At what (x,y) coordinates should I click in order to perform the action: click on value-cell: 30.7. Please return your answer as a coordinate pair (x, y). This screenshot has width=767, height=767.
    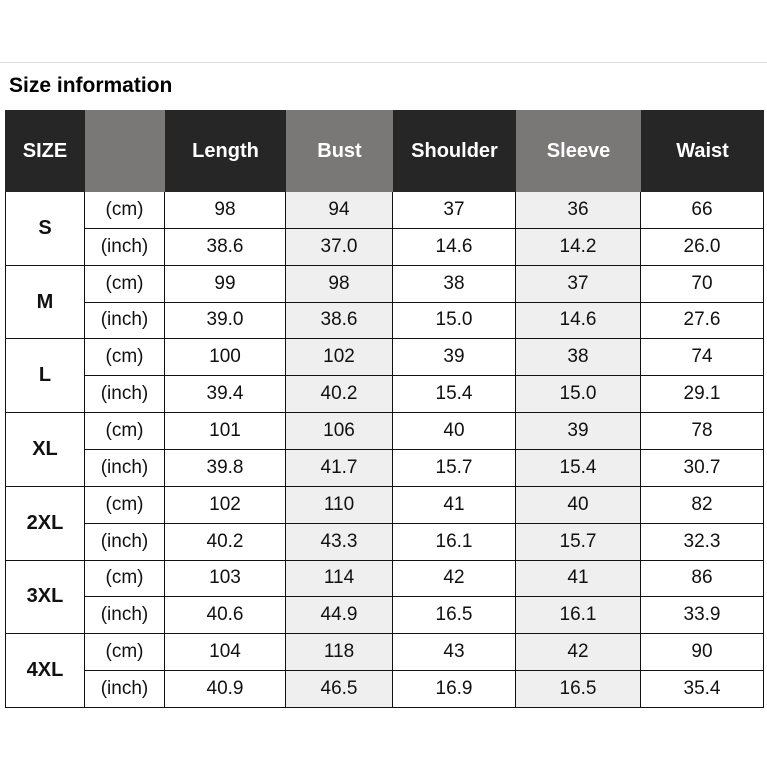
    Looking at the image, I should click on (702, 468).